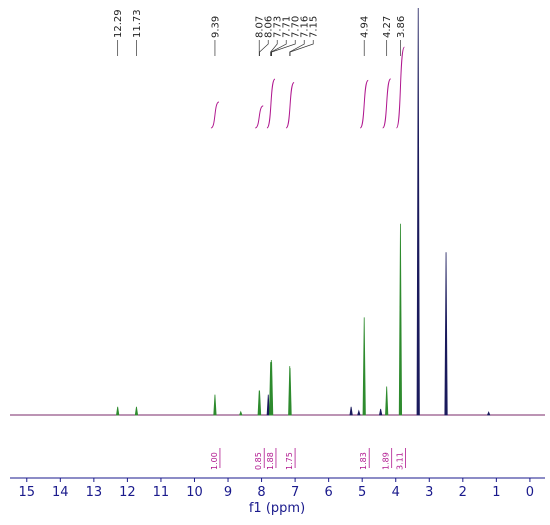 The width and height of the screenshot is (550, 525). What do you see at coordinates (260, 27) in the screenshot?
I see `peak-label: 8.07` at bounding box center [260, 27].